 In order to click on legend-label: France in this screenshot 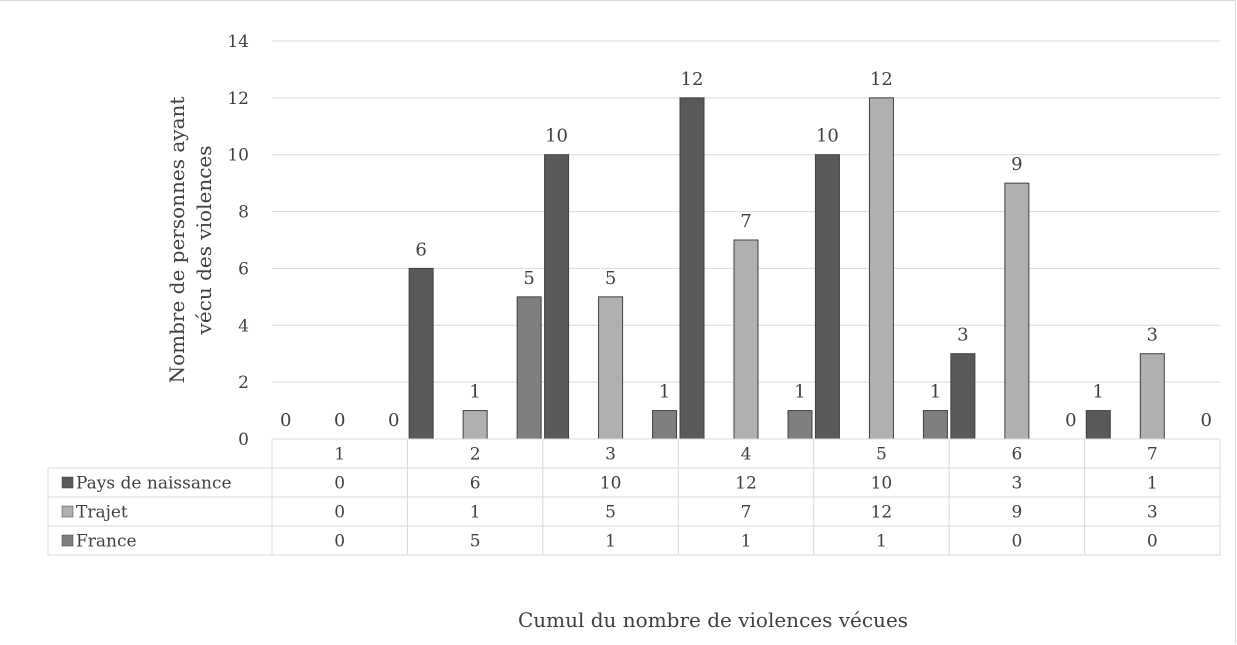, I will do `click(106, 542)`.